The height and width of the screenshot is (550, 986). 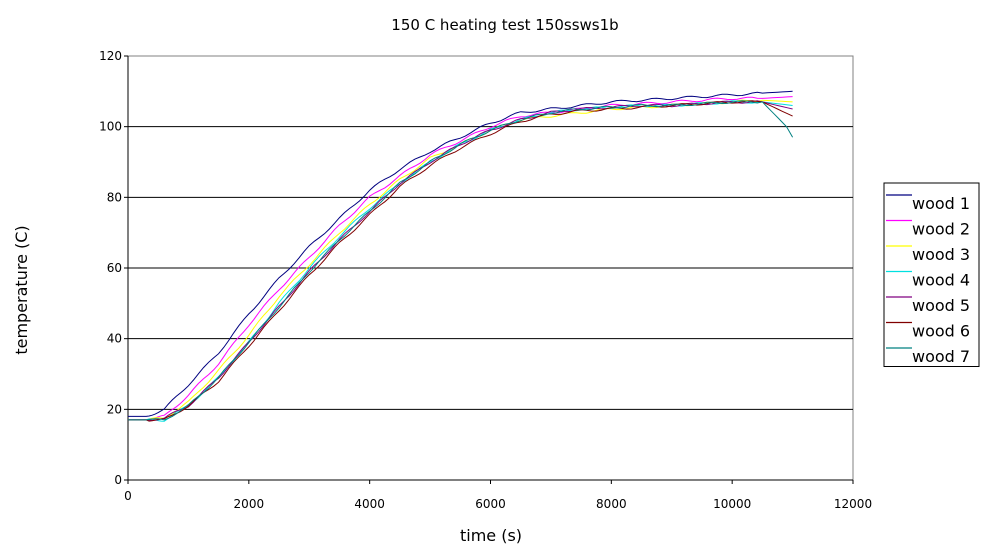 I want to click on y-tick-label: 40, so click(x=114, y=339).